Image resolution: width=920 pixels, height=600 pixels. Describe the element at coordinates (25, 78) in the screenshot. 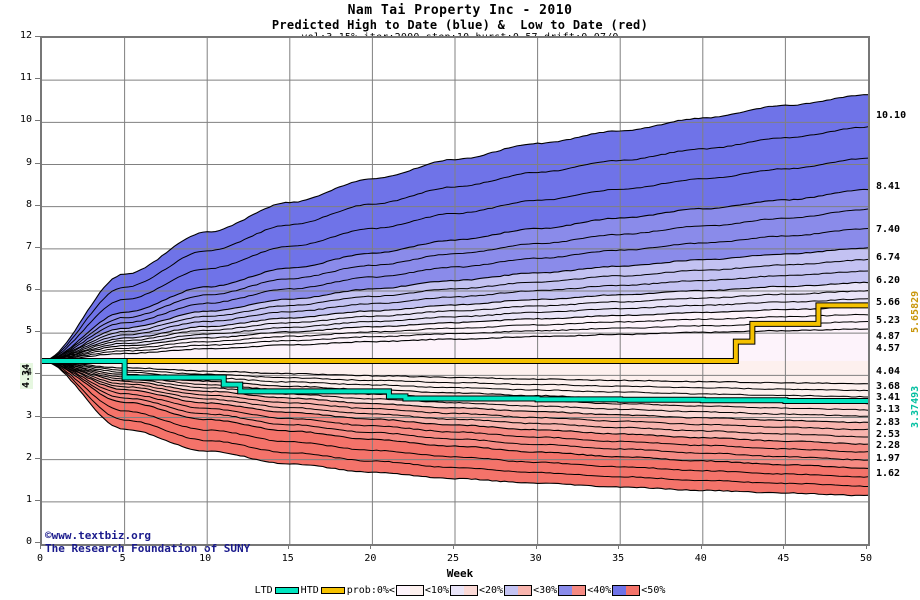

I see `y-tick-label: 11` at that location.